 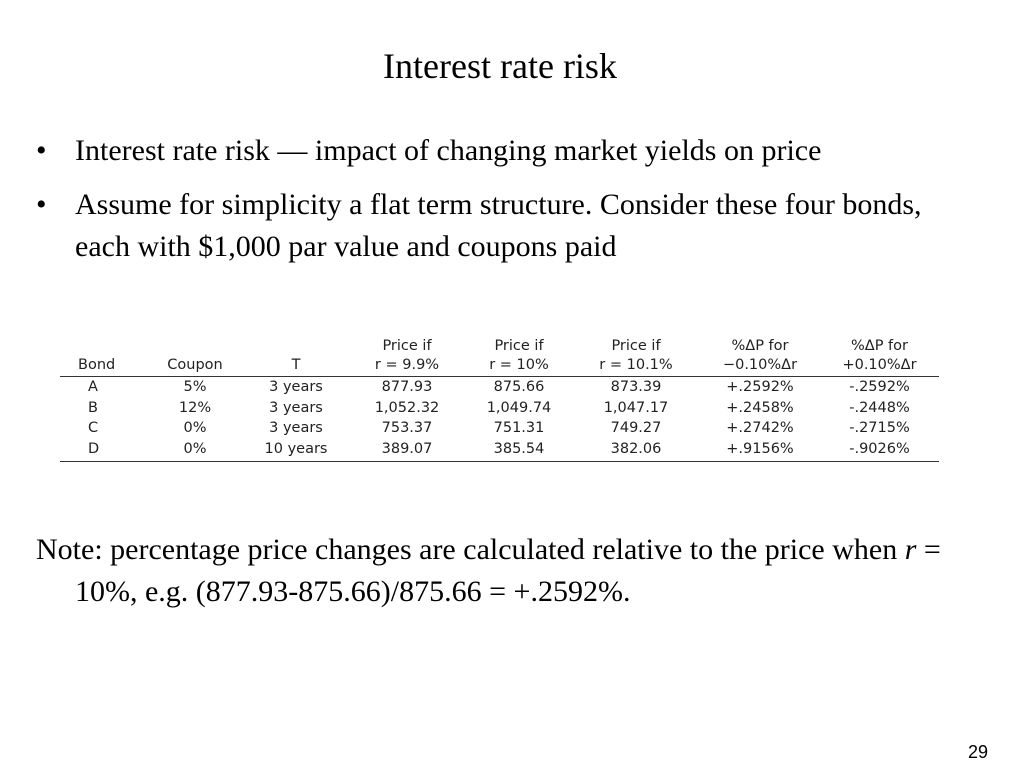 What do you see at coordinates (103, 366) in the screenshot?
I see `header-cell-bond: Bond` at bounding box center [103, 366].